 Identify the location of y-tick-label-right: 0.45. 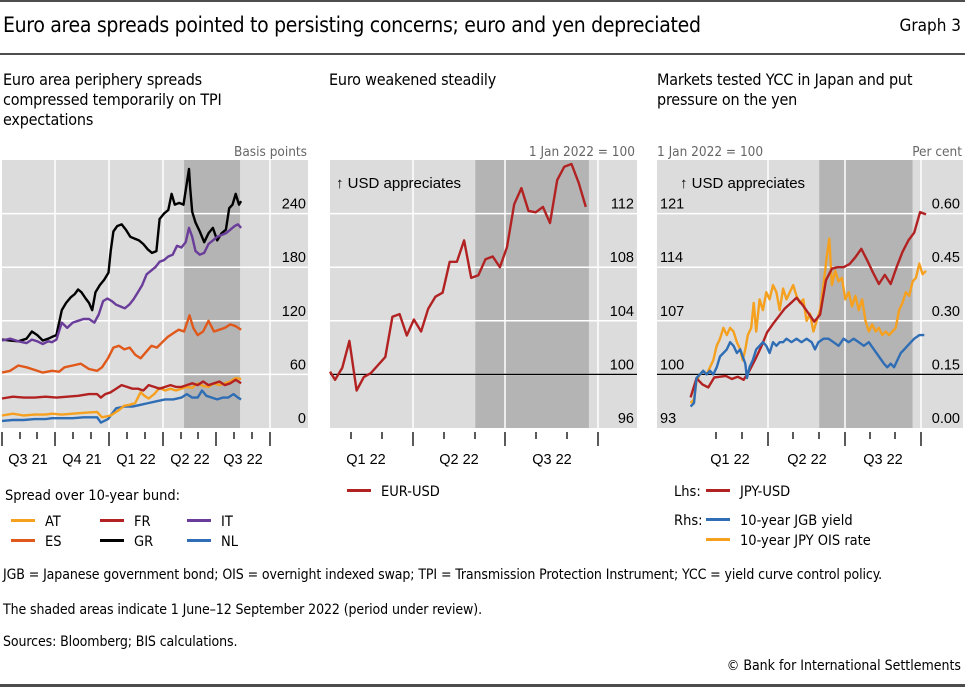
(946, 258).